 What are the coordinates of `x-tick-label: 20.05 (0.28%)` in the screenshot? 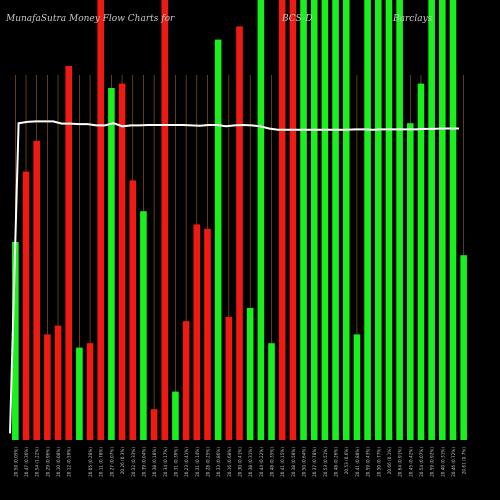 It's located at (90, 462).